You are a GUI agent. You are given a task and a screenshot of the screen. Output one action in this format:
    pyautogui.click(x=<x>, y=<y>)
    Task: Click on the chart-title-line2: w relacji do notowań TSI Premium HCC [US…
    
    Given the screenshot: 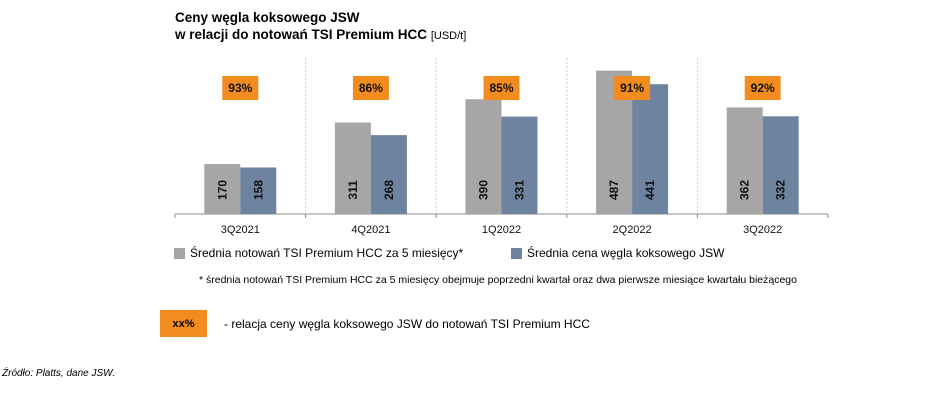 What is the action you would take?
    pyautogui.click(x=320, y=35)
    